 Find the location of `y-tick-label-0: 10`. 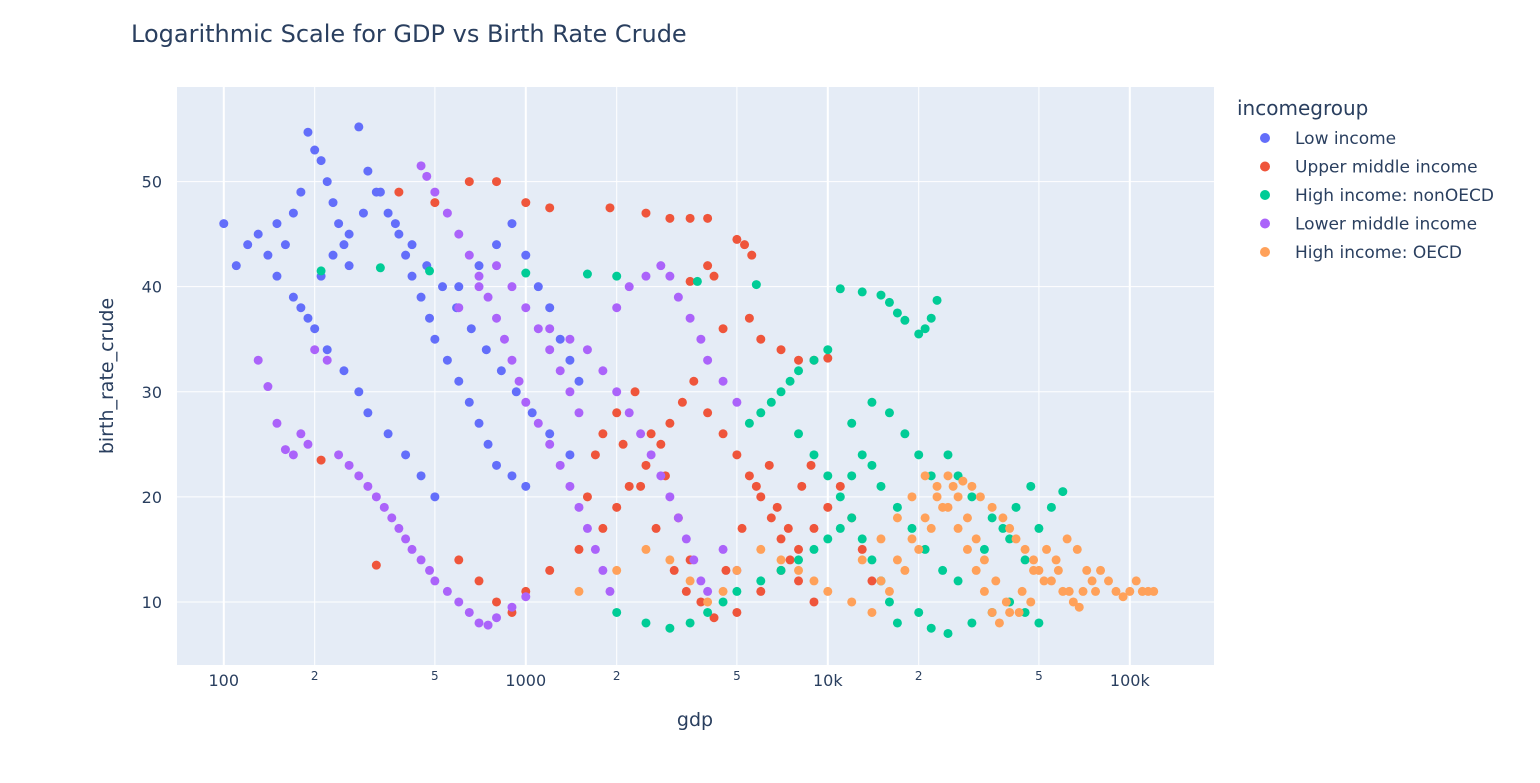

y-tick-label-0: 10 is located at coordinates (152, 602).